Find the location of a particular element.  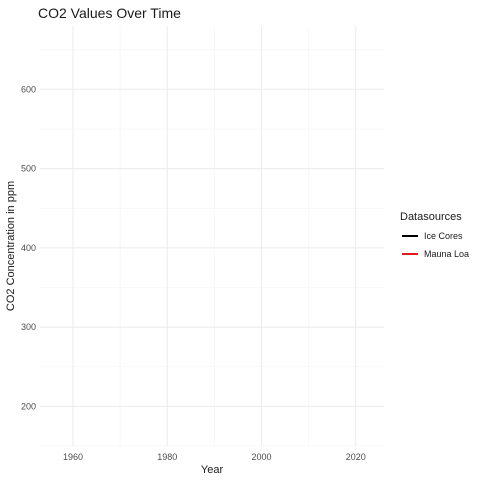

x-tick-label: 1960 is located at coordinates (73, 457).